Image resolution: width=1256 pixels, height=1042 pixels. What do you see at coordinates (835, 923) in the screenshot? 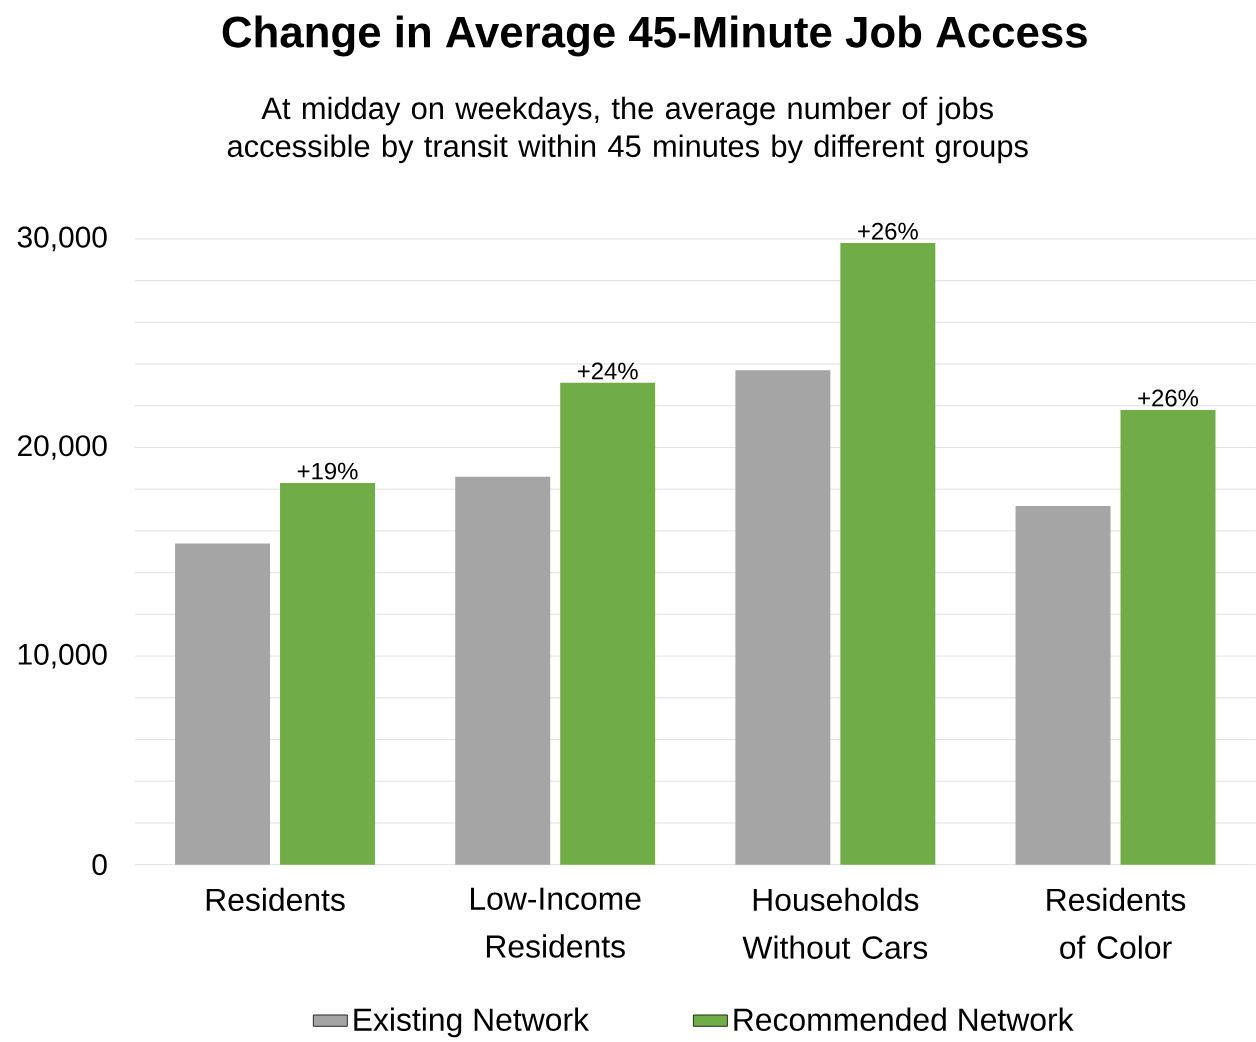
I see `x-tick-label: Households Without Cars` at bounding box center [835, 923].